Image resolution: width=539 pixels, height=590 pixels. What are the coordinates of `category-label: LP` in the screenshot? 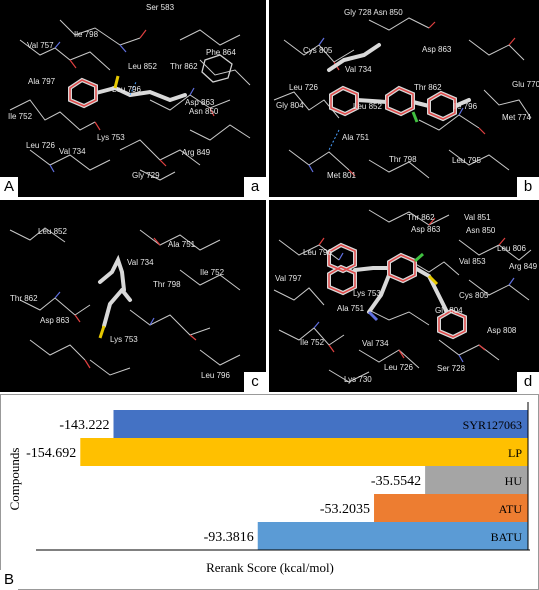 It's located at (515, 453).